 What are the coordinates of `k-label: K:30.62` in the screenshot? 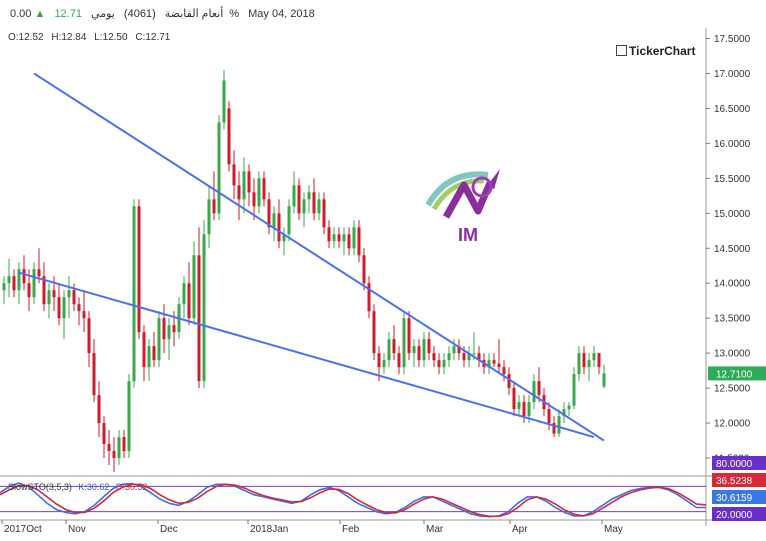 It's located at (94, 487).